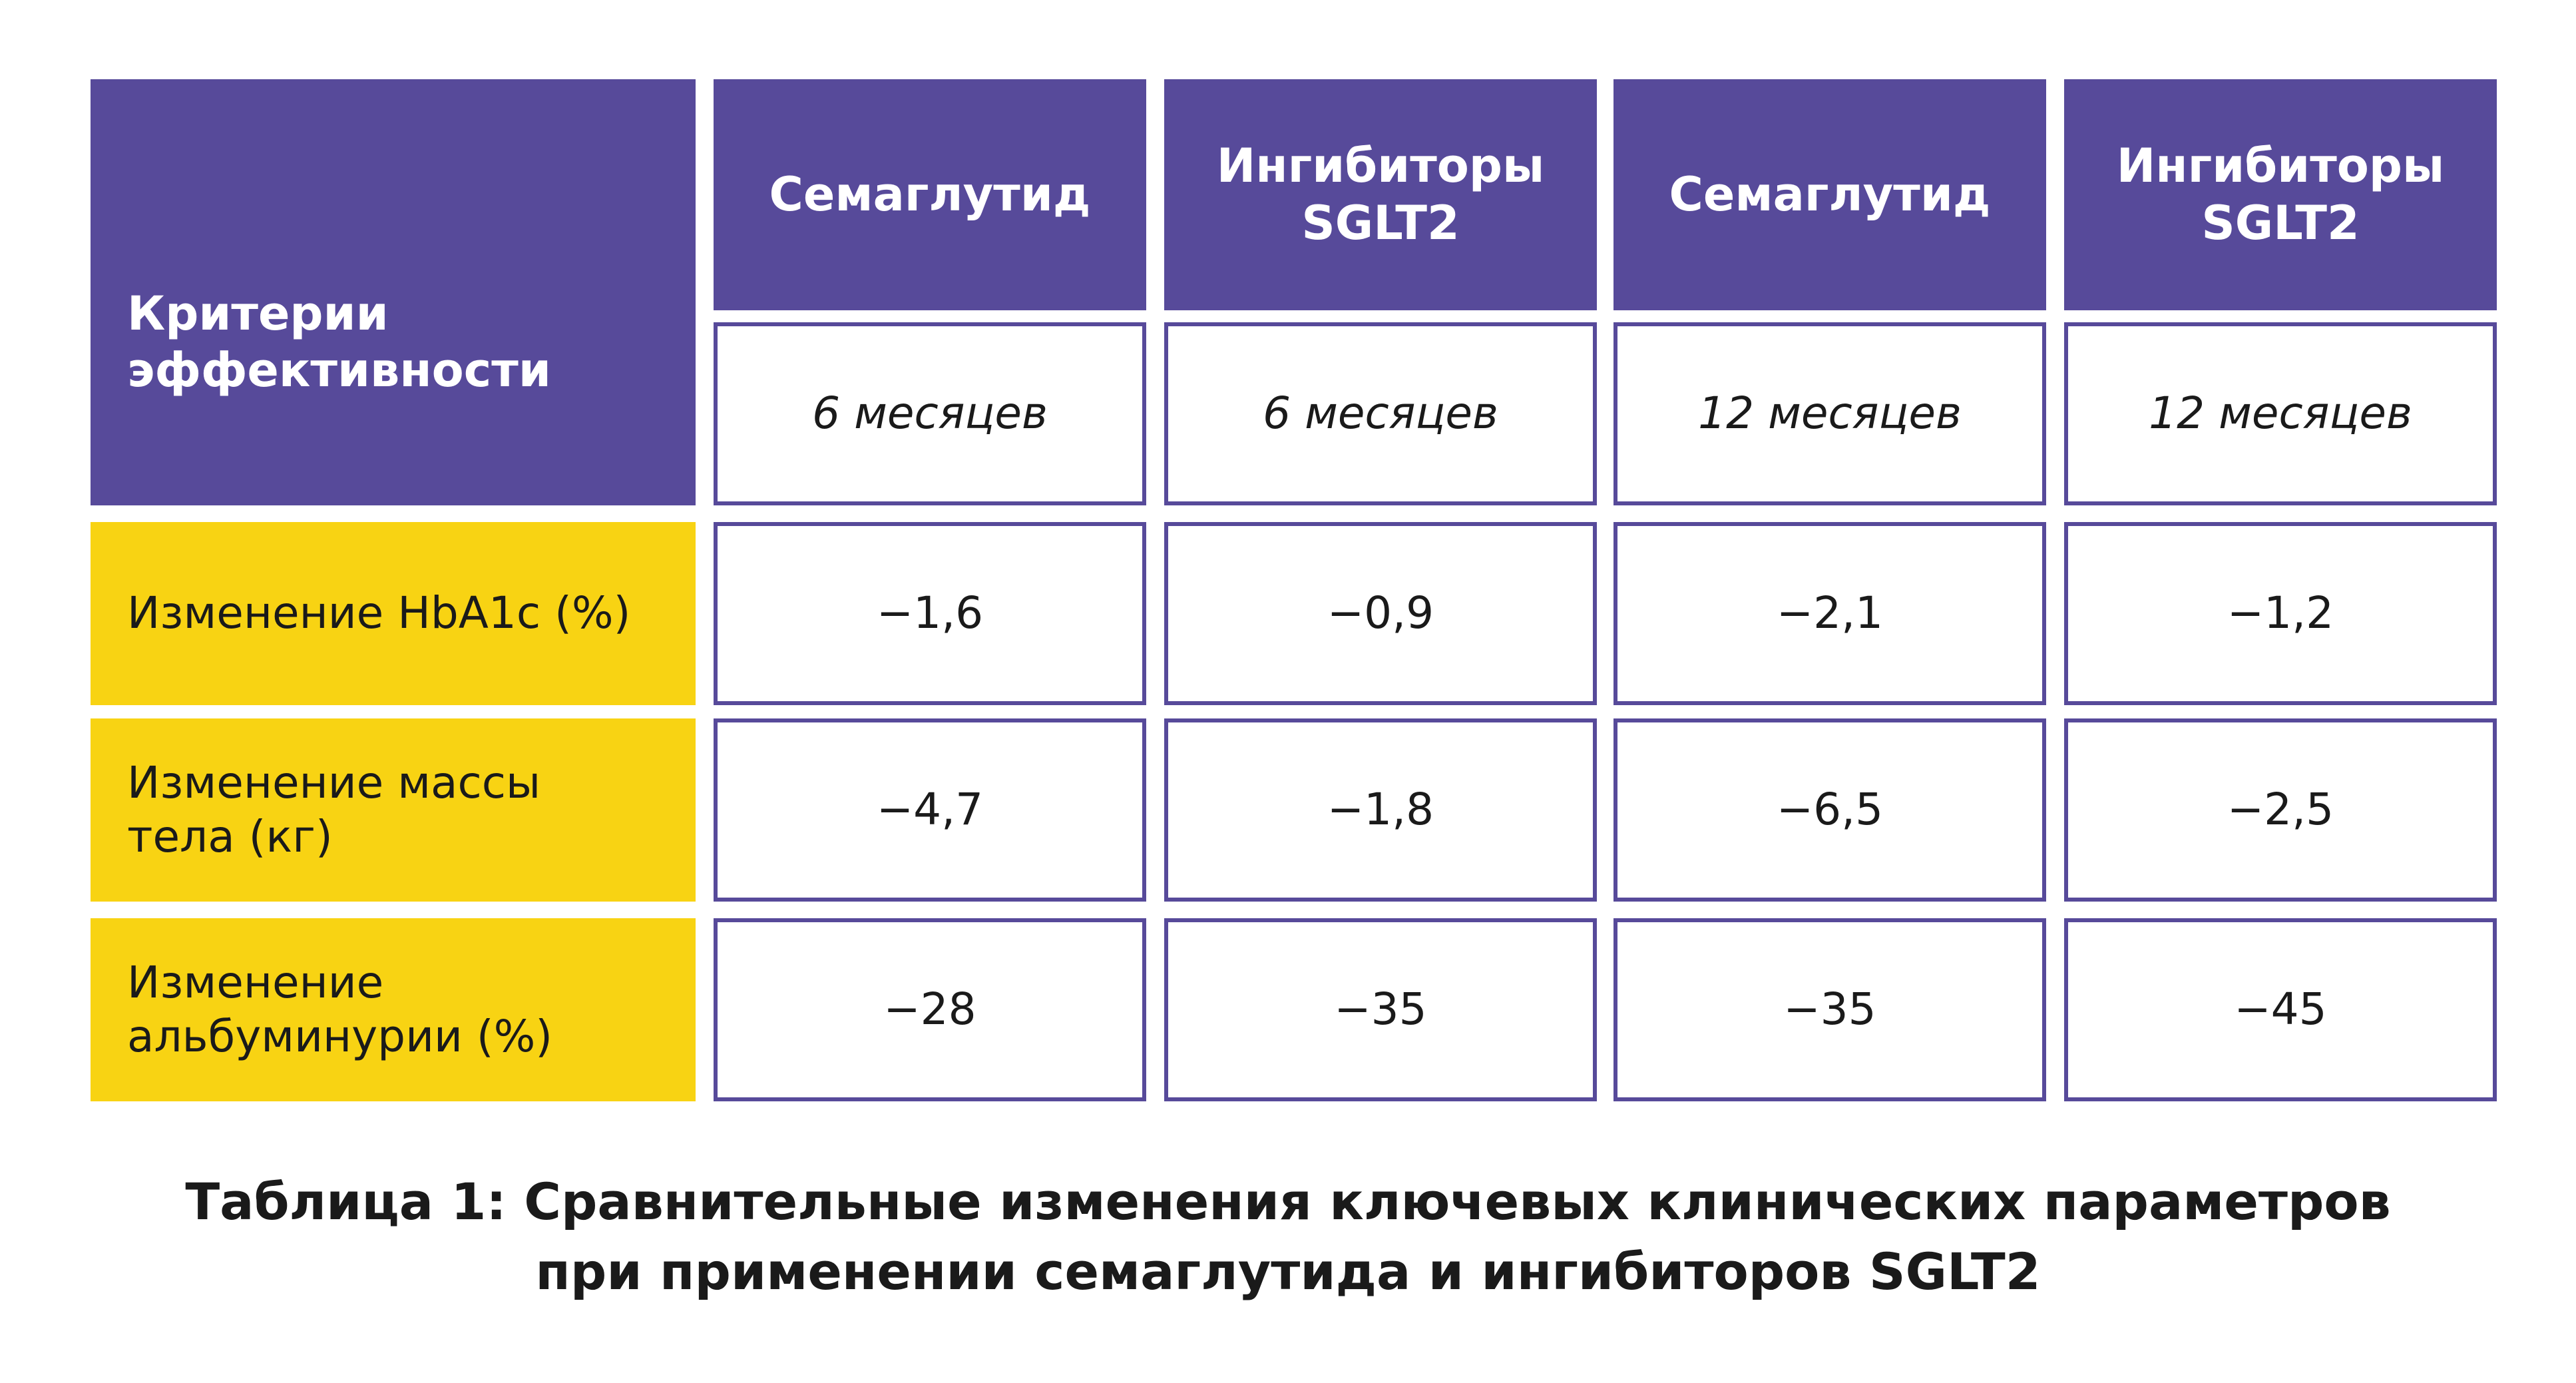 The width and height of the screenshot is (2576, 1383). Describe the element at coordinates (1829, 613) in the screenshot. I see `value-cell: −2,1` at that location.